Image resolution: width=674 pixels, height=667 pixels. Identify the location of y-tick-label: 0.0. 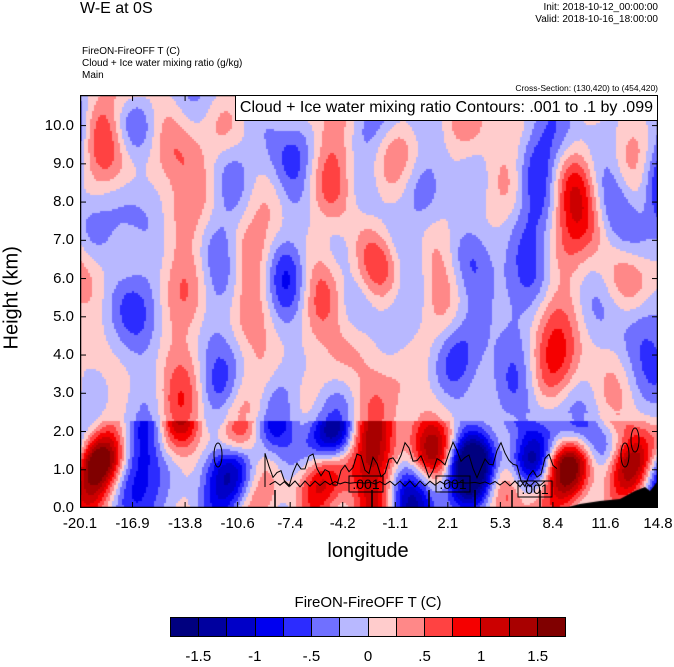
(63, 507).